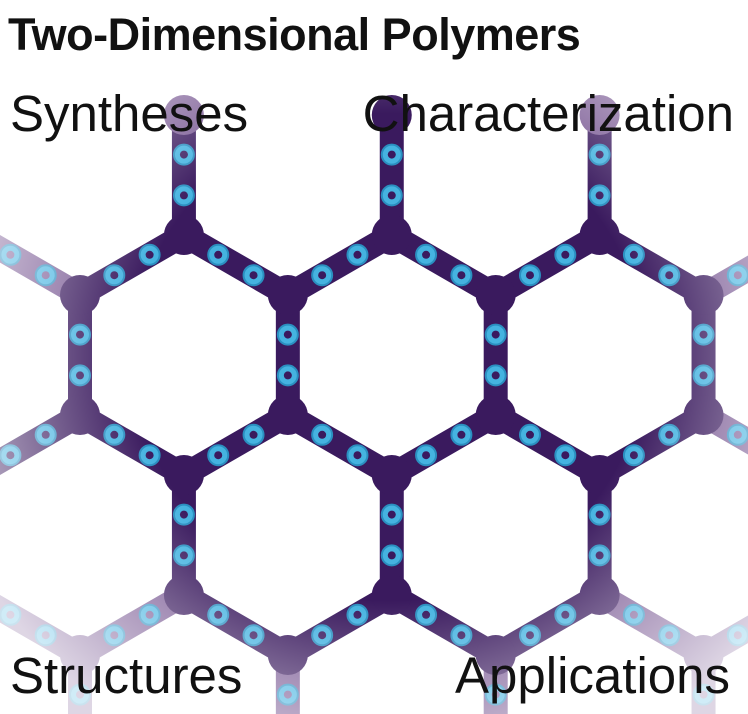  Describe the element at coordinates (548, 113) in the screenshot. I see `label-characterization: Characterization` at that location.